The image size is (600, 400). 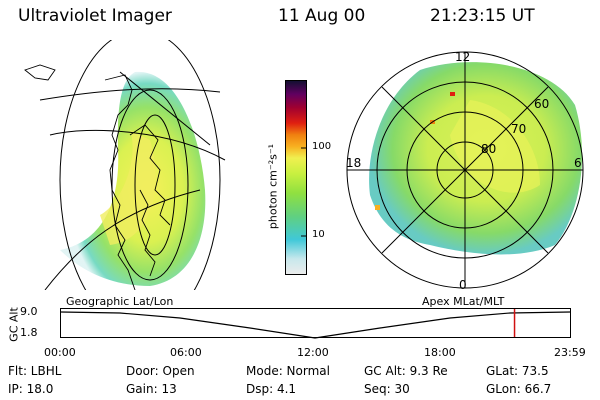 I want to click on alt-plot-frame, so click(x=315, y=323).